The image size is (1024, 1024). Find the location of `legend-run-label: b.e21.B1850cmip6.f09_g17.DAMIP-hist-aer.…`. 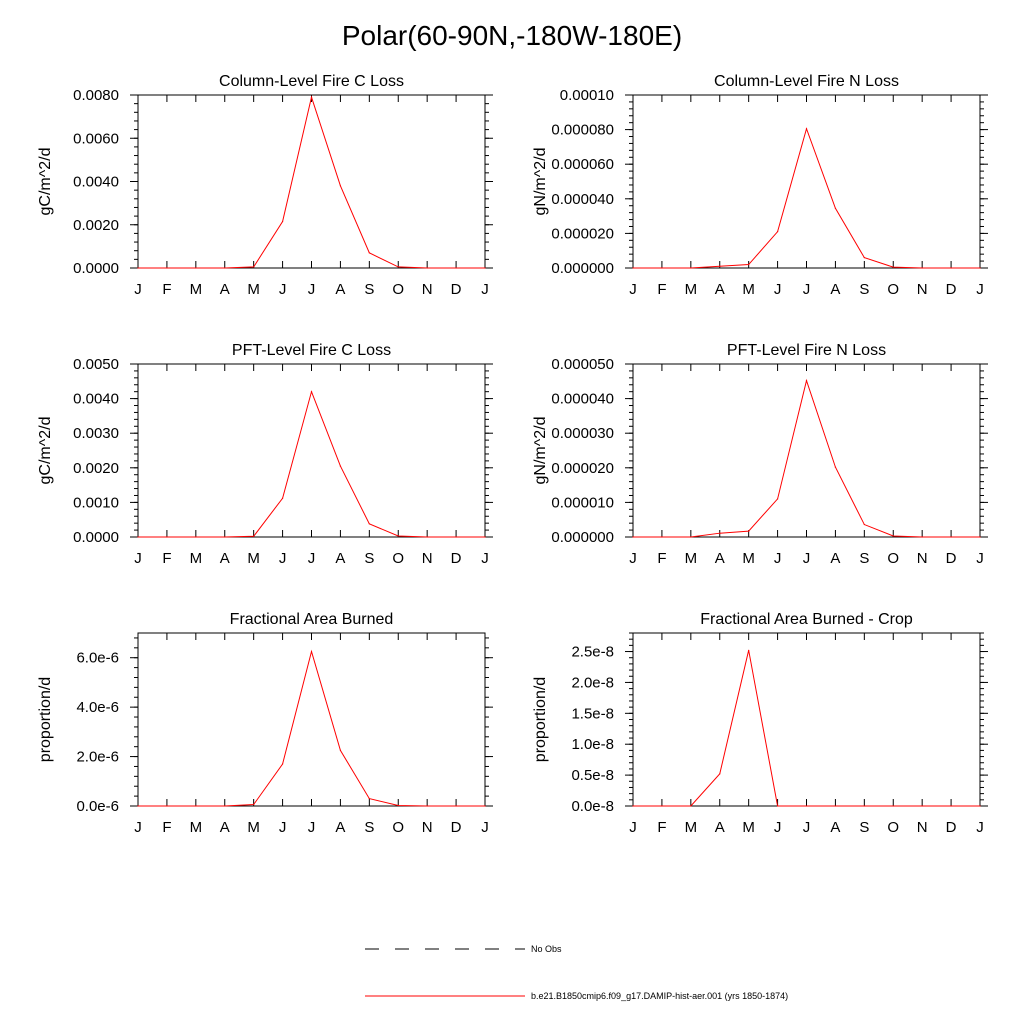

legend-run-label: b.e21.B1850cmip6.f09_g17.DAMIP-hist-aer.… is located at coordinates (659, 996).